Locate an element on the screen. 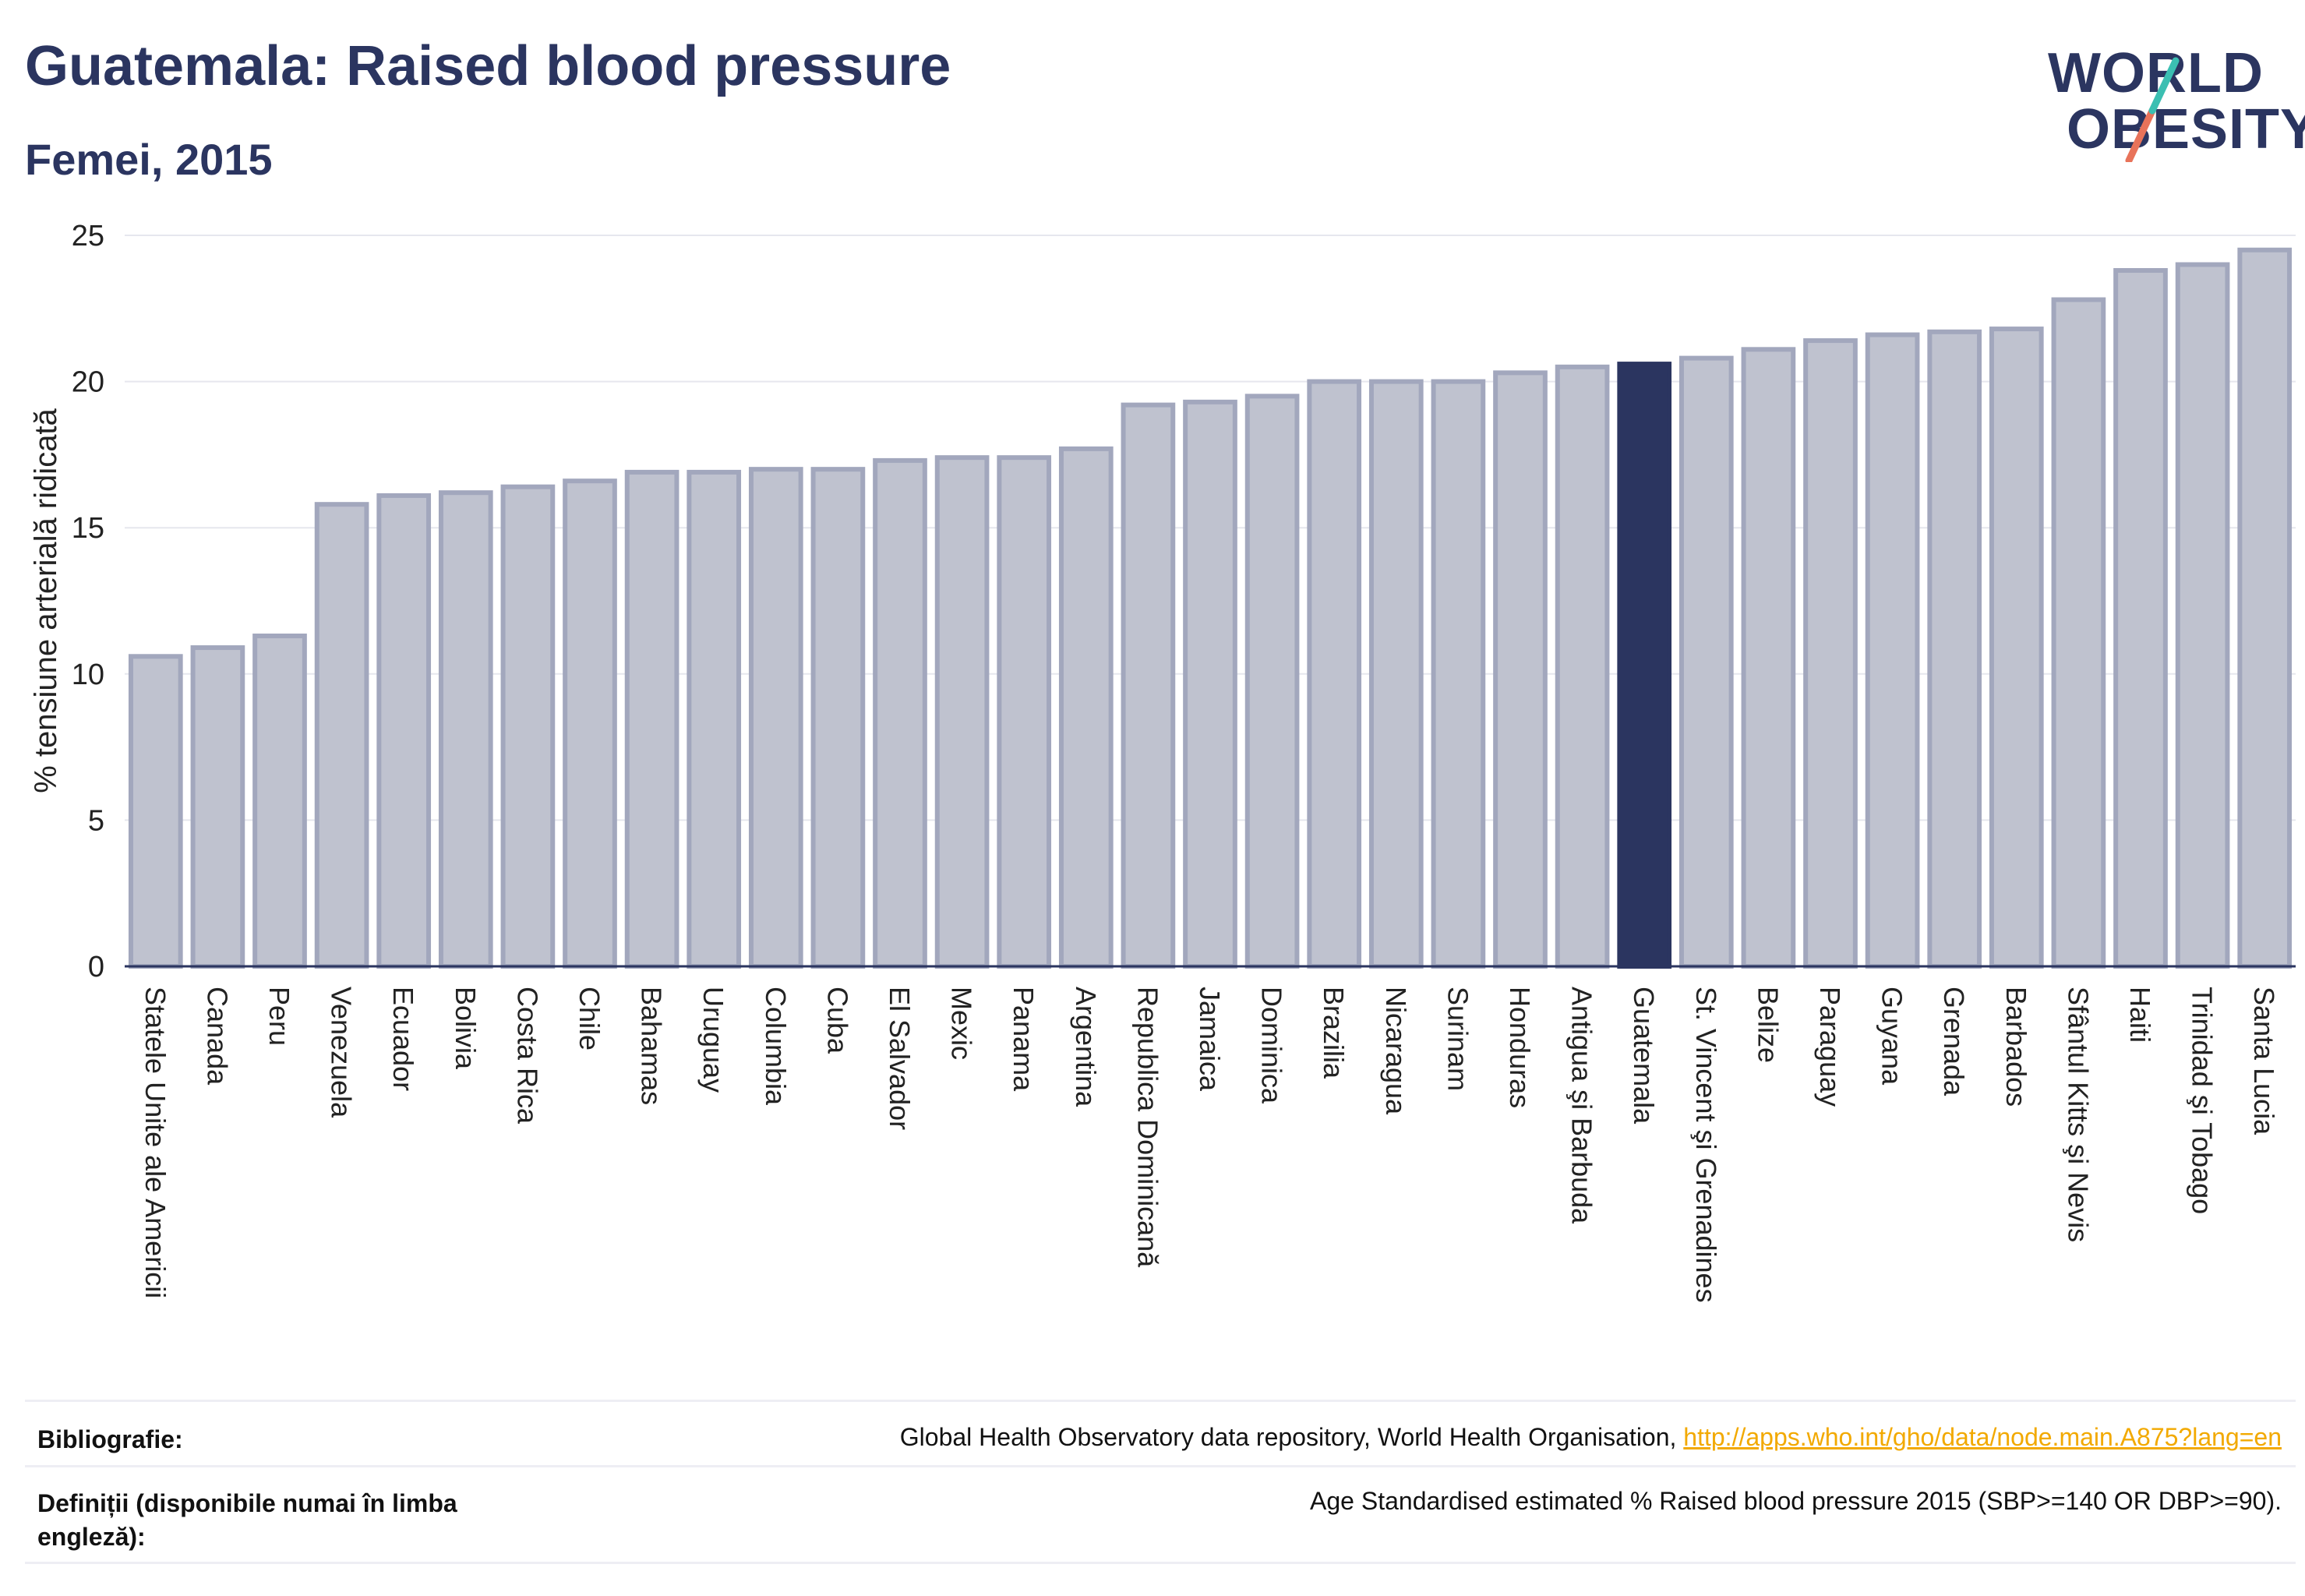  x-tick-label: Dominica is located at coordinates (1272, 1045).